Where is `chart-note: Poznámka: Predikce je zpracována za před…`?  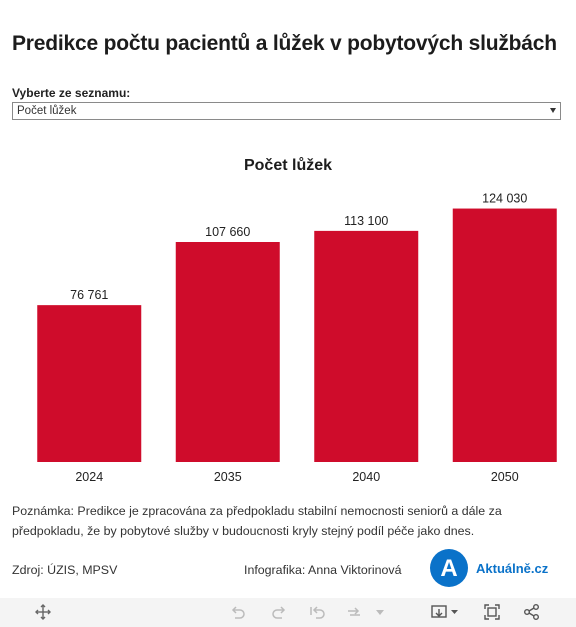 chart-note: Poznámka: Predikce je zpracována za před… is located at coordinates (257, 521).